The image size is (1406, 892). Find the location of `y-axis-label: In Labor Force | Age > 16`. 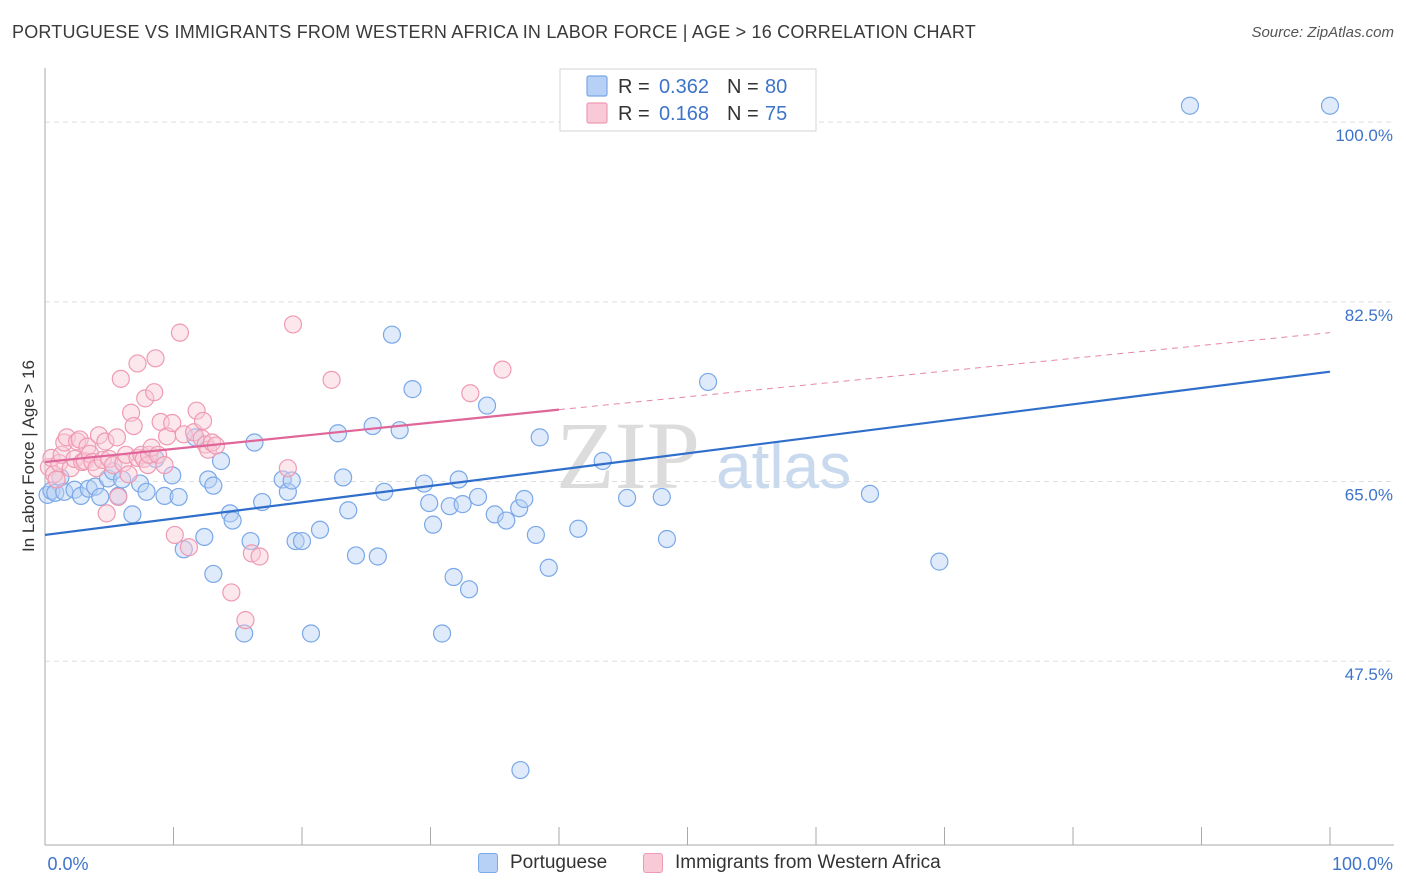

y-axis-label: In Labor Force | Age > 16 is located at coordinates (28, 456).